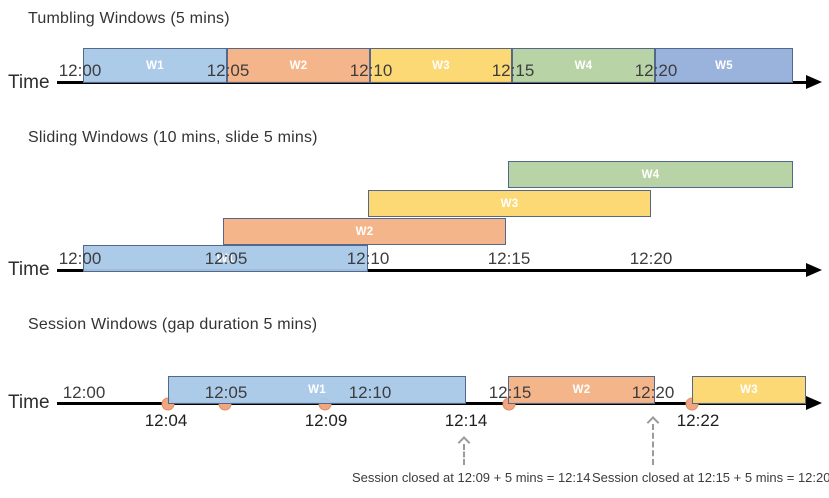 This screenshot has width=829, height=498. Describe the element at coordinates (814, 82) in the screenshot. I see `tumbling-axis-arrowhead-icon` at that location.